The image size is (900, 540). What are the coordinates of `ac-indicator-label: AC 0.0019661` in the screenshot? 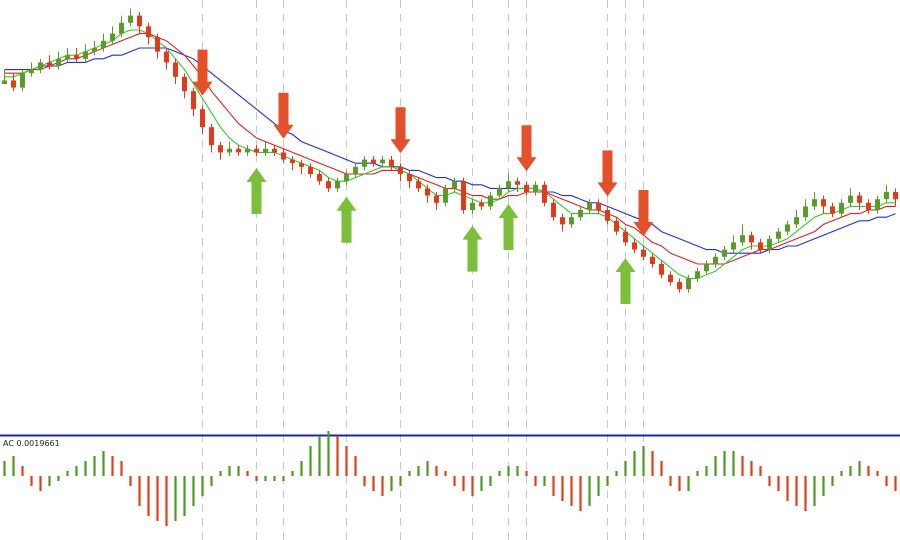 It's located at (31, 443).